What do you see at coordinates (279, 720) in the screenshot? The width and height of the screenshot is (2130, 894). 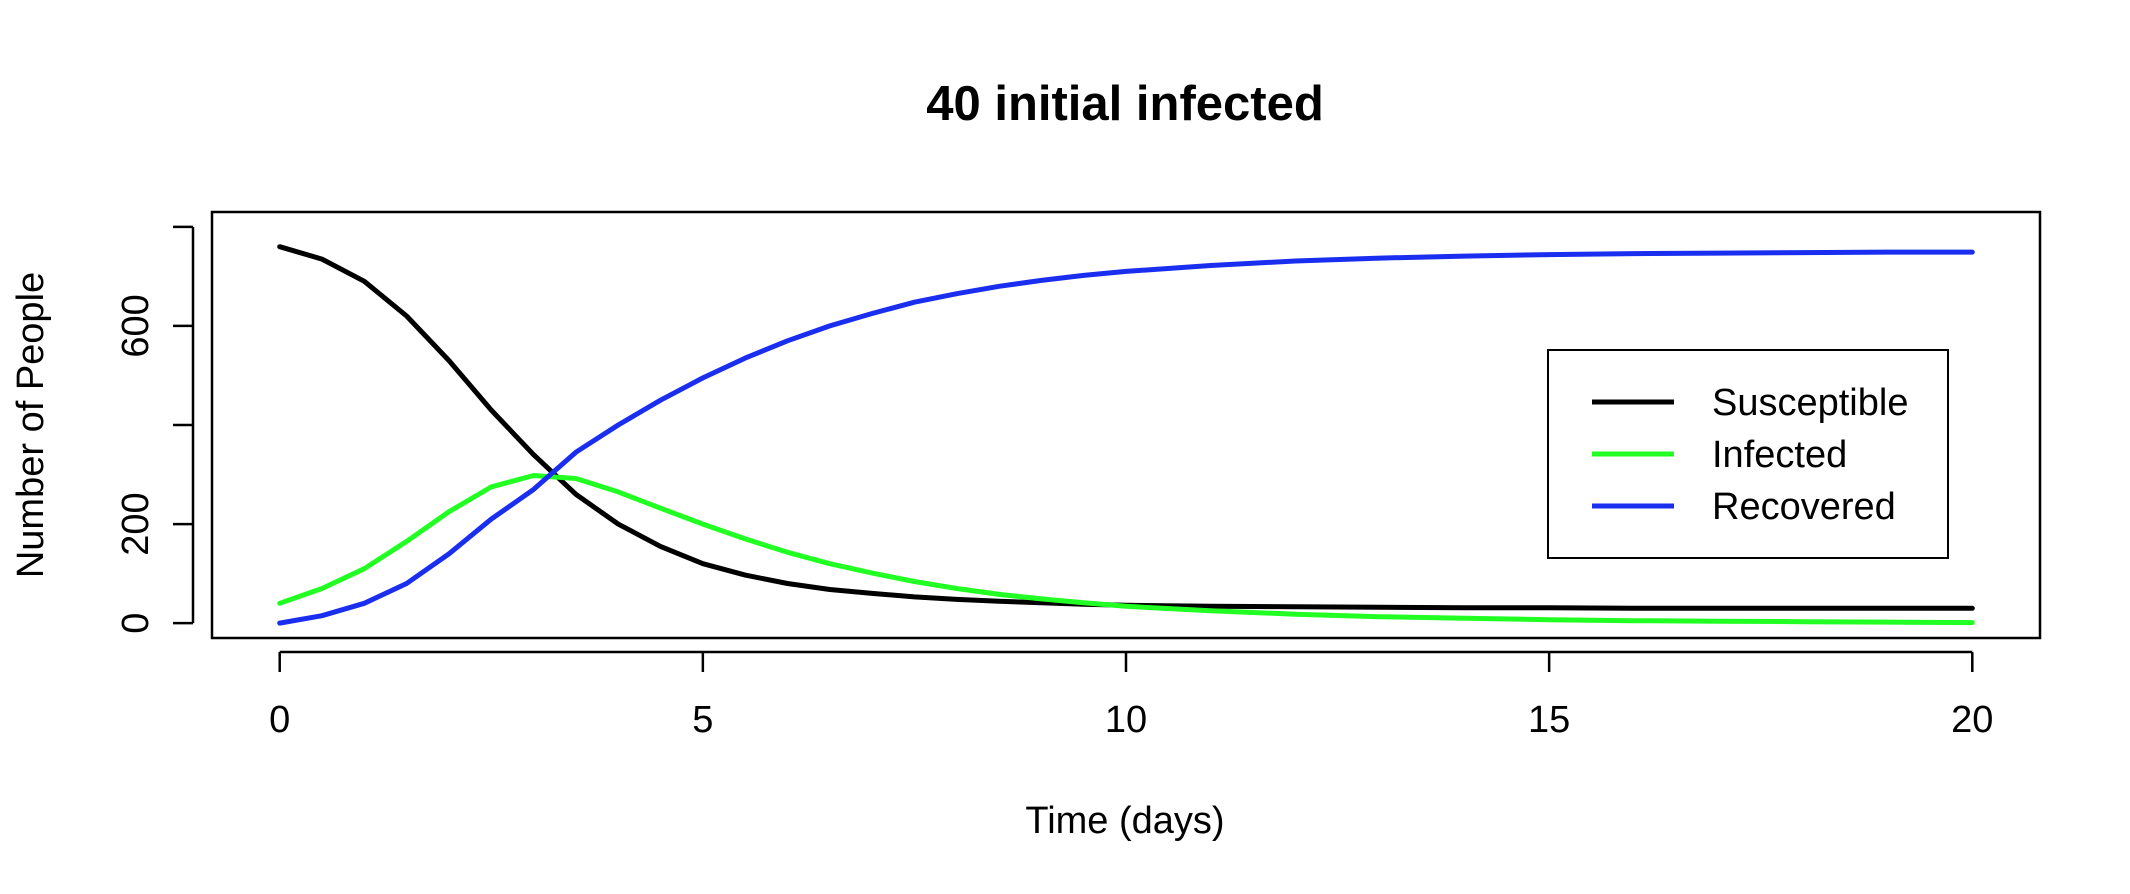 I see `x-tick-label: 0` at bounding box center [279, 720].